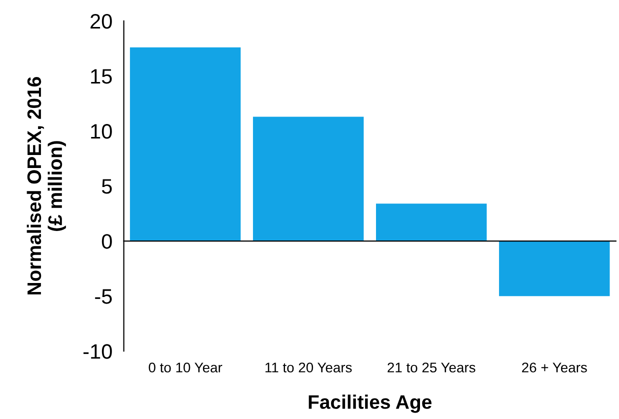  I want to click on x-tick-label: 26 + Years, so click(554, 367).